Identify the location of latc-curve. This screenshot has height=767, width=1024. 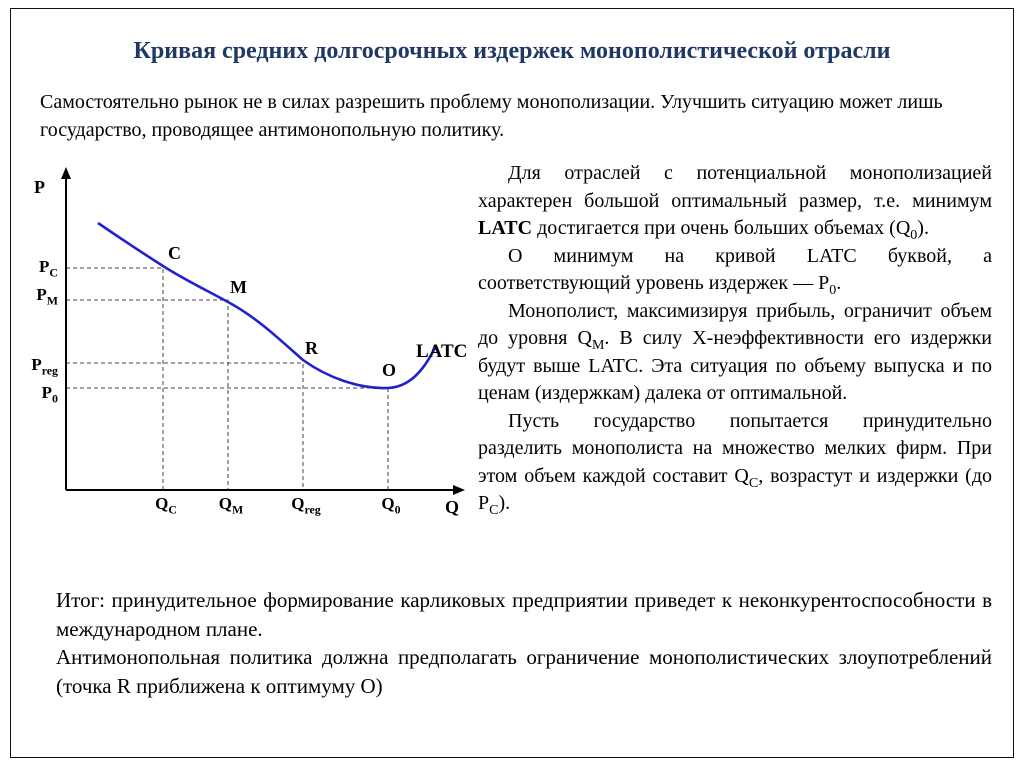
(267, 305).